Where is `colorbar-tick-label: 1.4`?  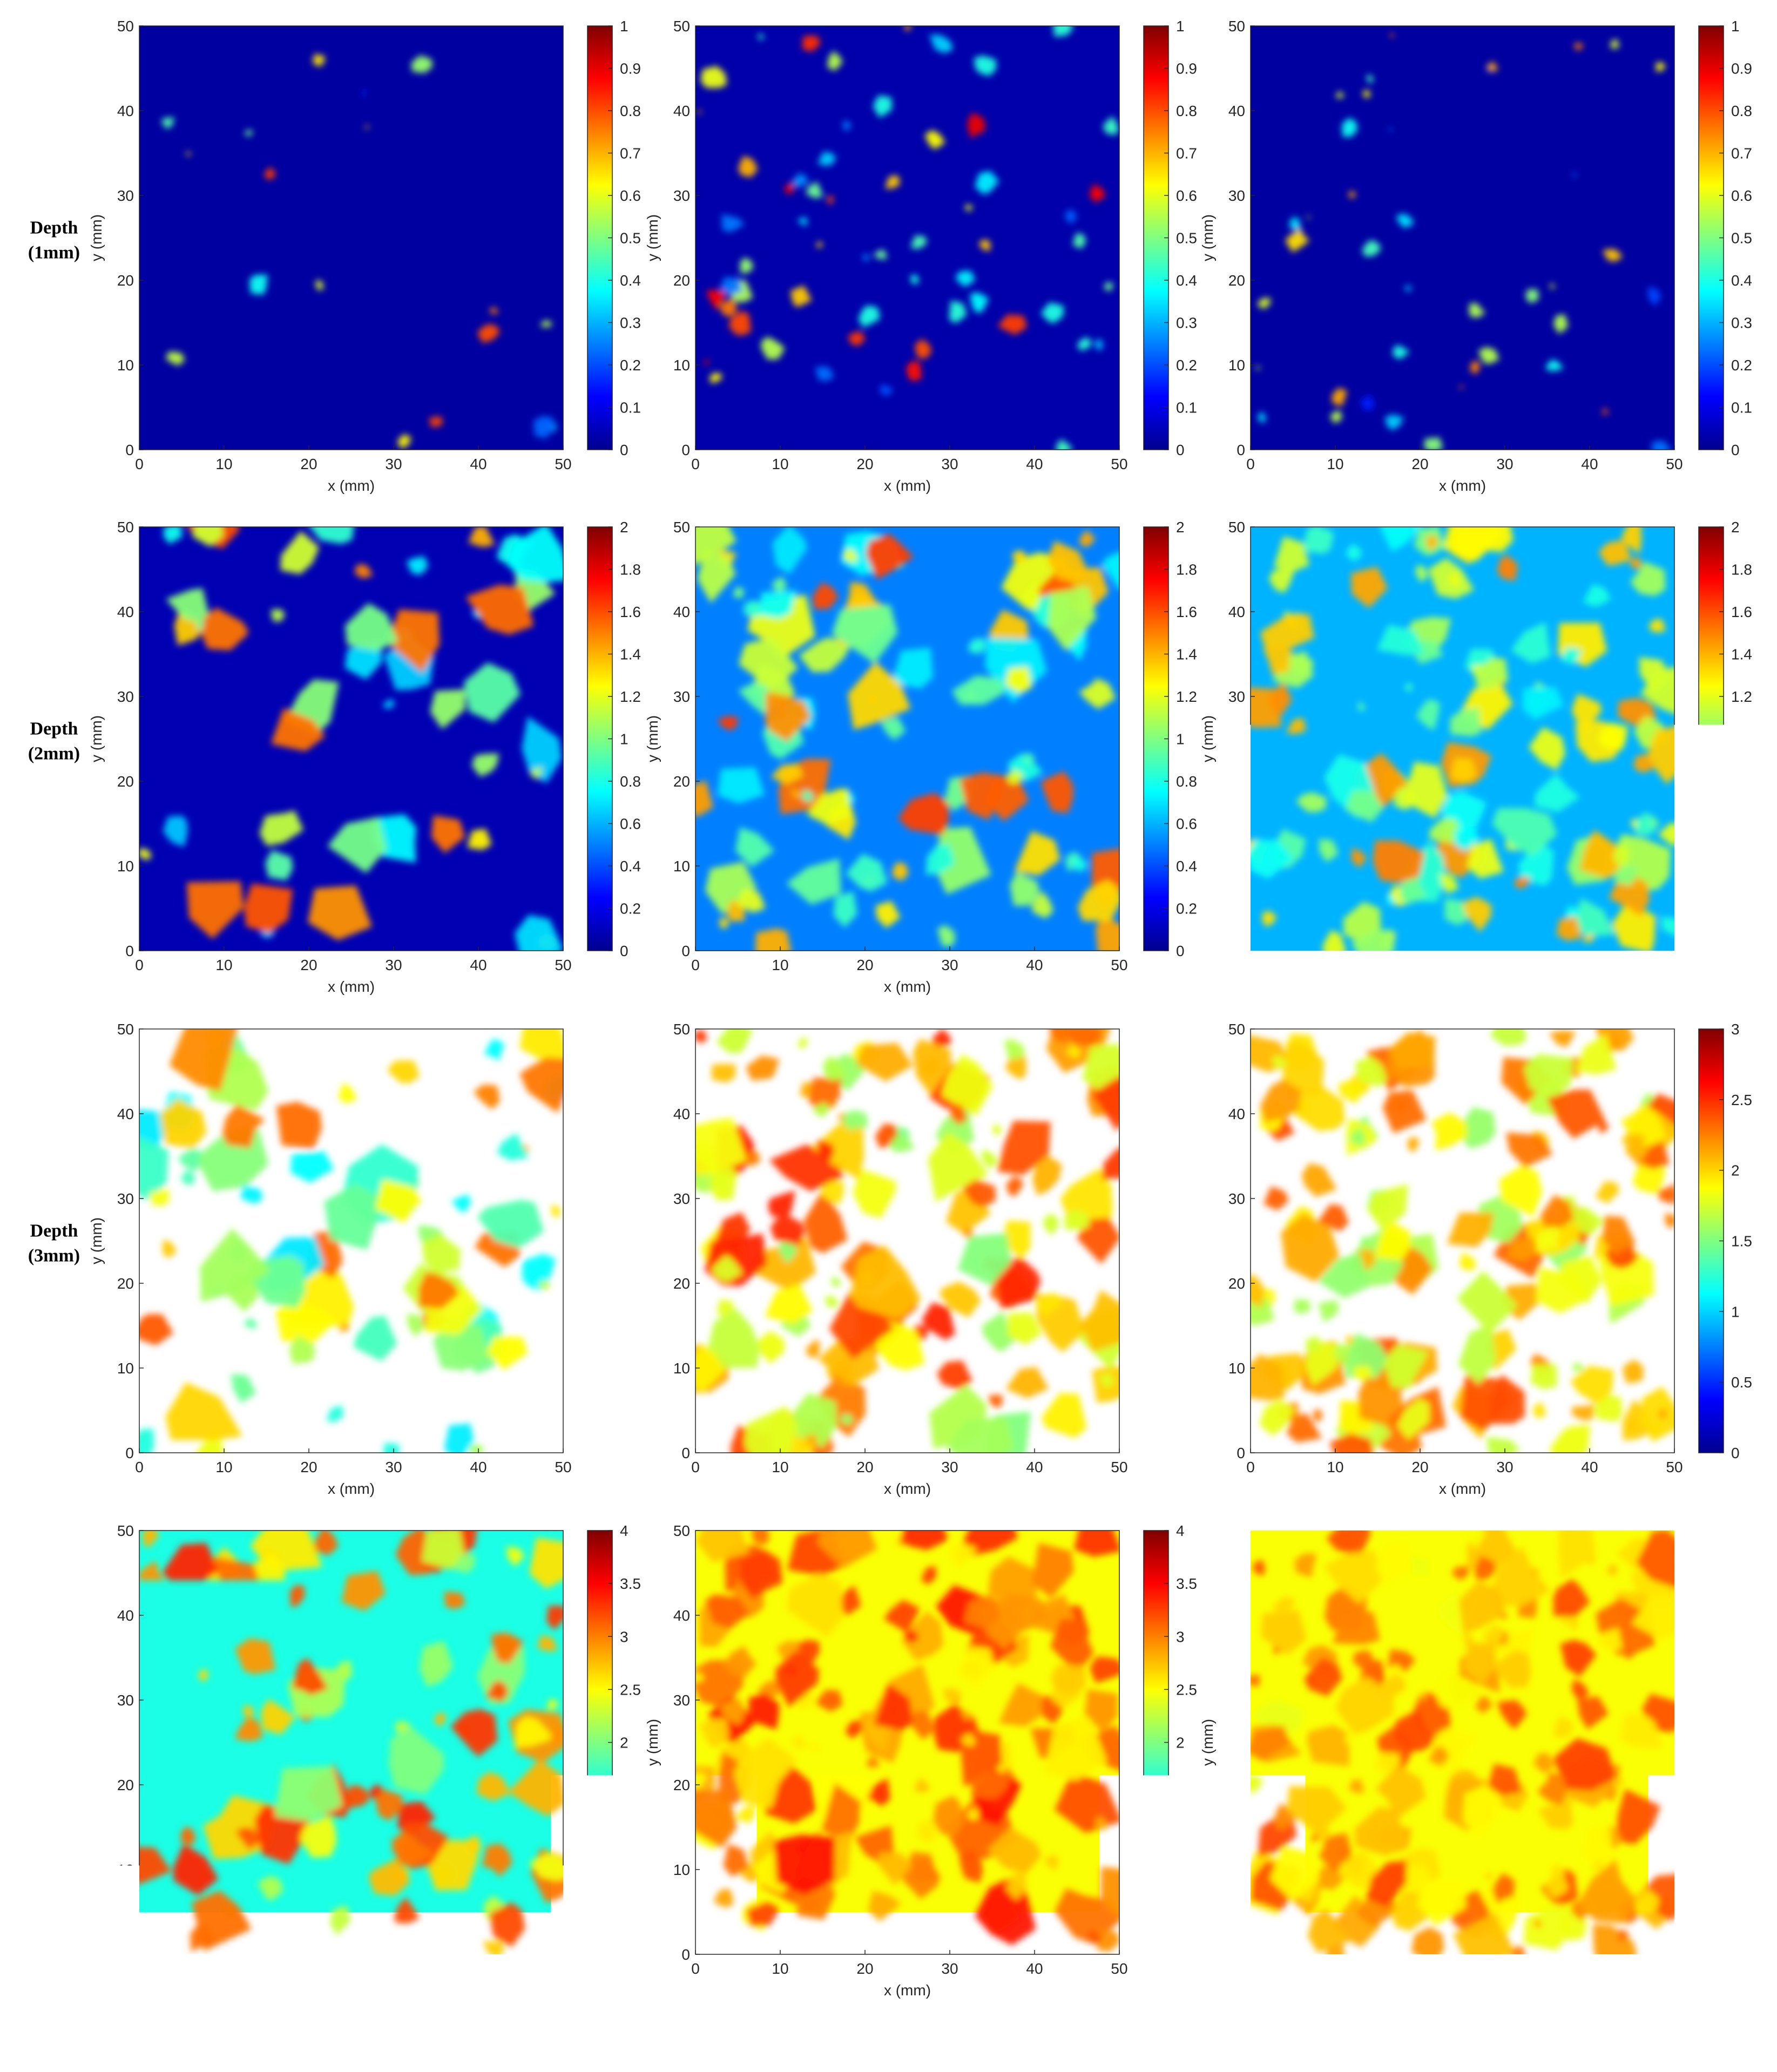 colorbar-tick-label: 1.4 is located at coordinates (1741, 654).